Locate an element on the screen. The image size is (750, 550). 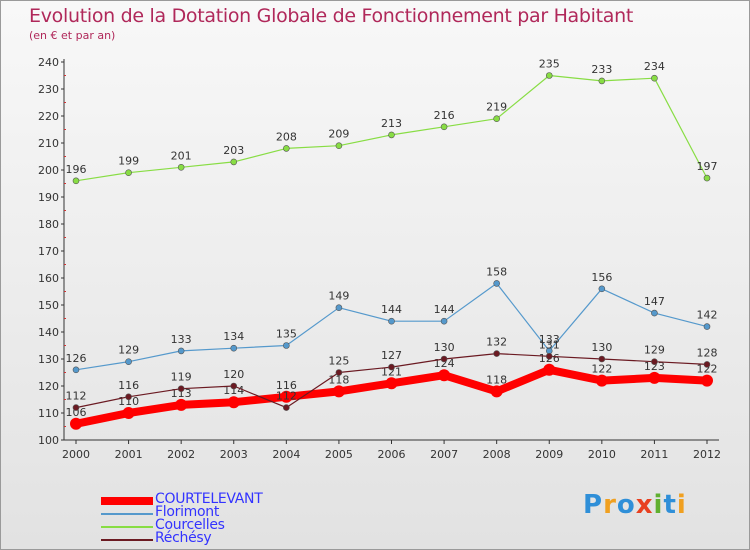
data-label: 233 is located at coordinates (601, 69).